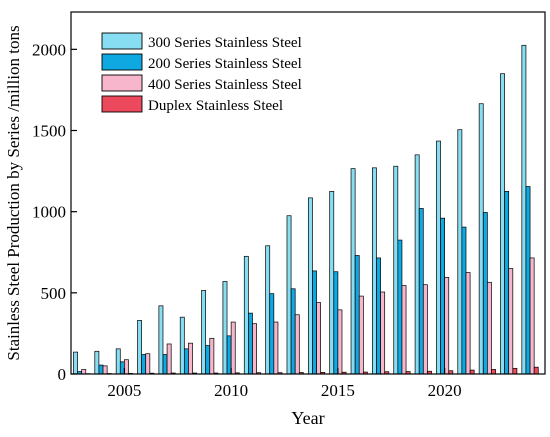  Describe the element at coordinates (225, 64) in the screenshot. I see `legend-label: 200 Series Stainless Steel` at that location.